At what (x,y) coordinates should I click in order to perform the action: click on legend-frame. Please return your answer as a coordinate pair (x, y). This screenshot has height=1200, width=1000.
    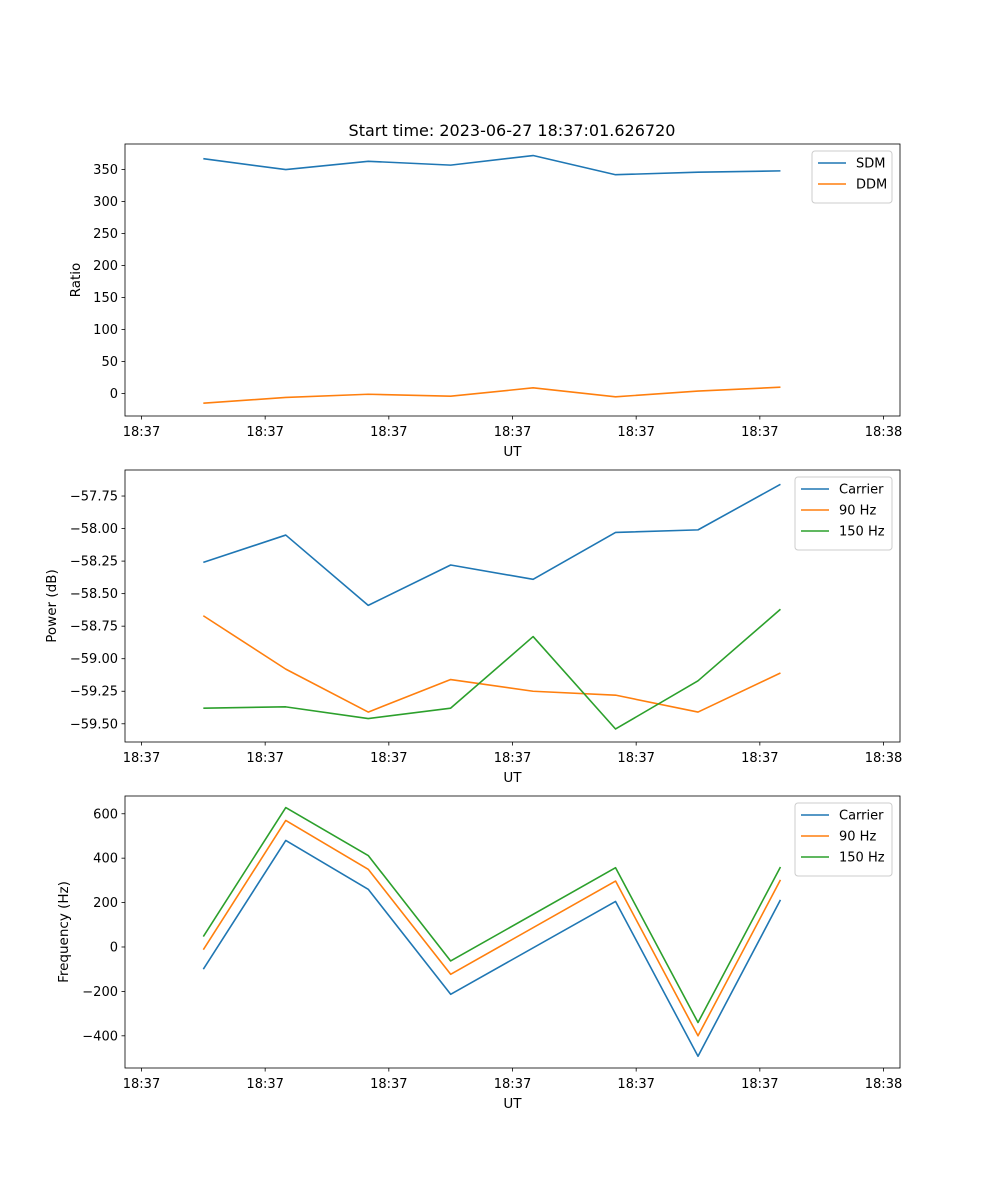
    Looking at the image, I should click on (852, 177).